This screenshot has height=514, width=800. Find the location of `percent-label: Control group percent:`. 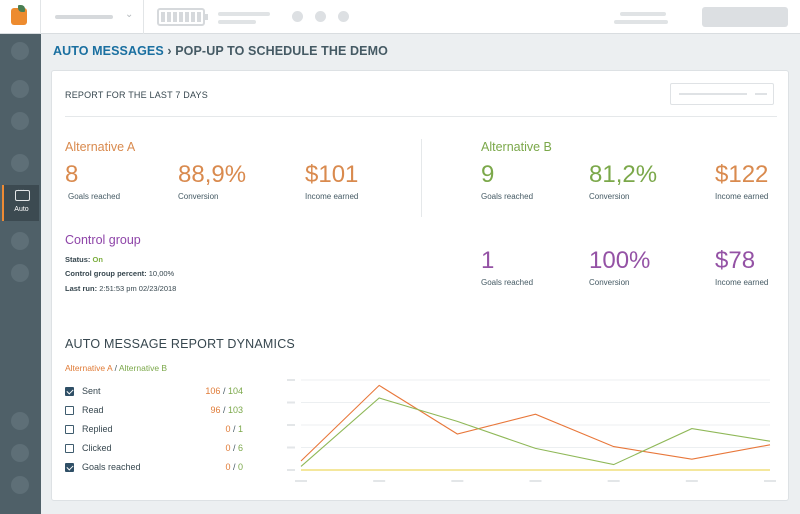

percent-label: Control group percent: is located at coordinates (106, 273).